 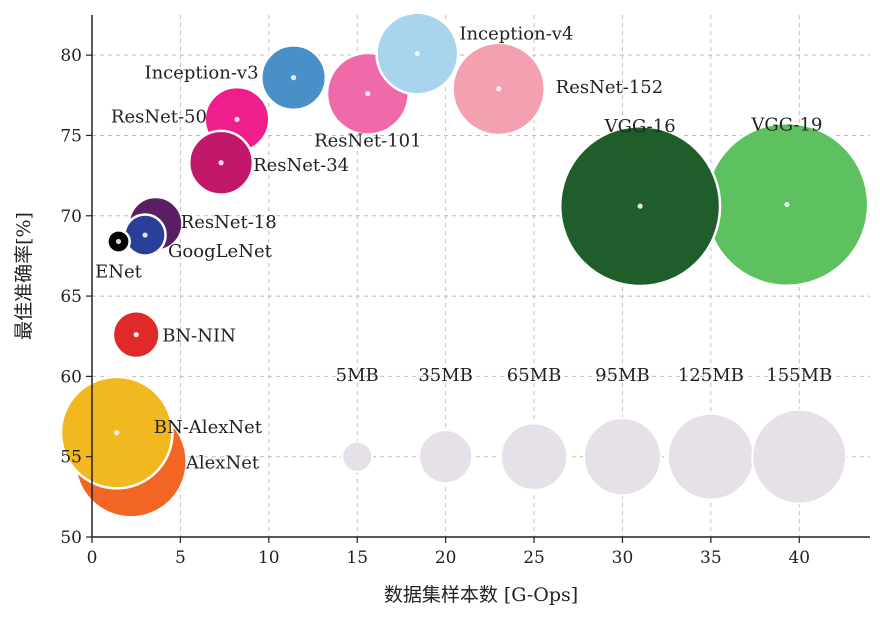 I want to click on legend-label-65mb: 65MB, so click(x=534, y=375).